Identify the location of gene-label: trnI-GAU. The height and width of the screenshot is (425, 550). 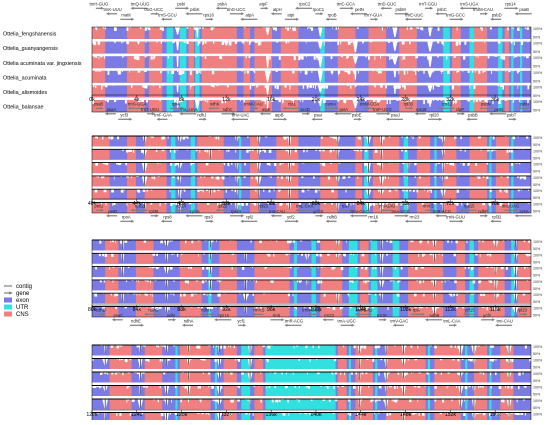
(364, 309).